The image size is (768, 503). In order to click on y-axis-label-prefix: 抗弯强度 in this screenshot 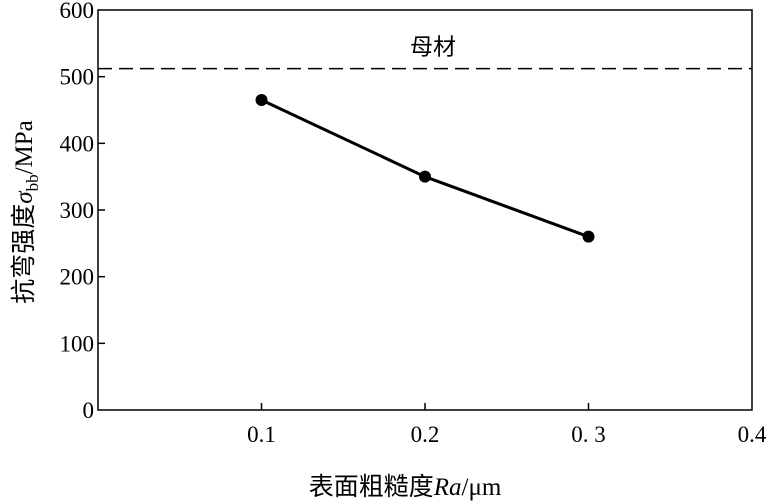, I will do `click(23, 254)`.